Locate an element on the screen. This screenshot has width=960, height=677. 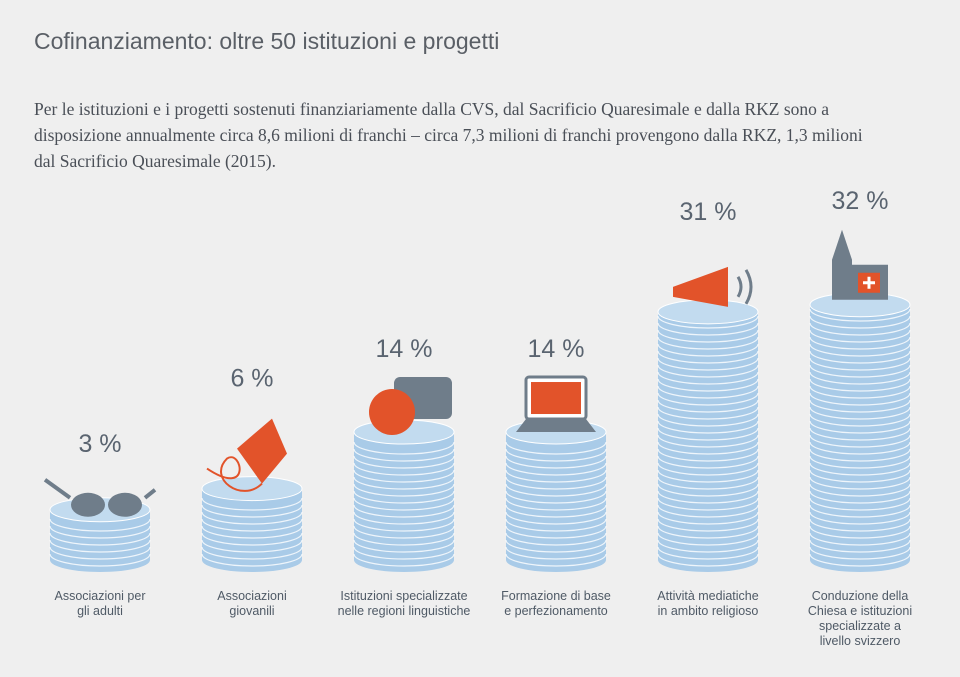
category-label: Formazione di base e perfezionamento is located at coordinates (556, 603).